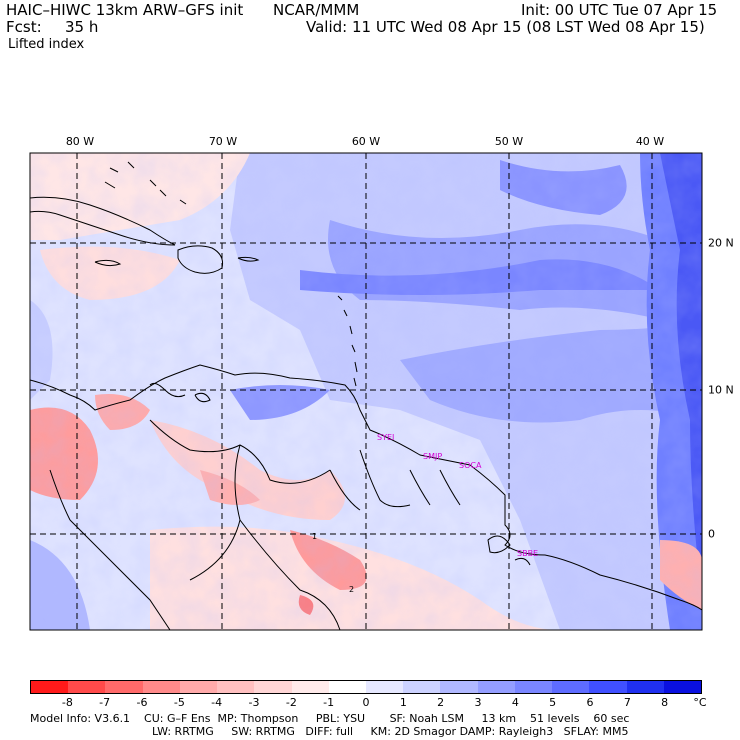  I want to click on init-time: Init: 00 UTC Tue 07 Apr 15, so click(619, 10).